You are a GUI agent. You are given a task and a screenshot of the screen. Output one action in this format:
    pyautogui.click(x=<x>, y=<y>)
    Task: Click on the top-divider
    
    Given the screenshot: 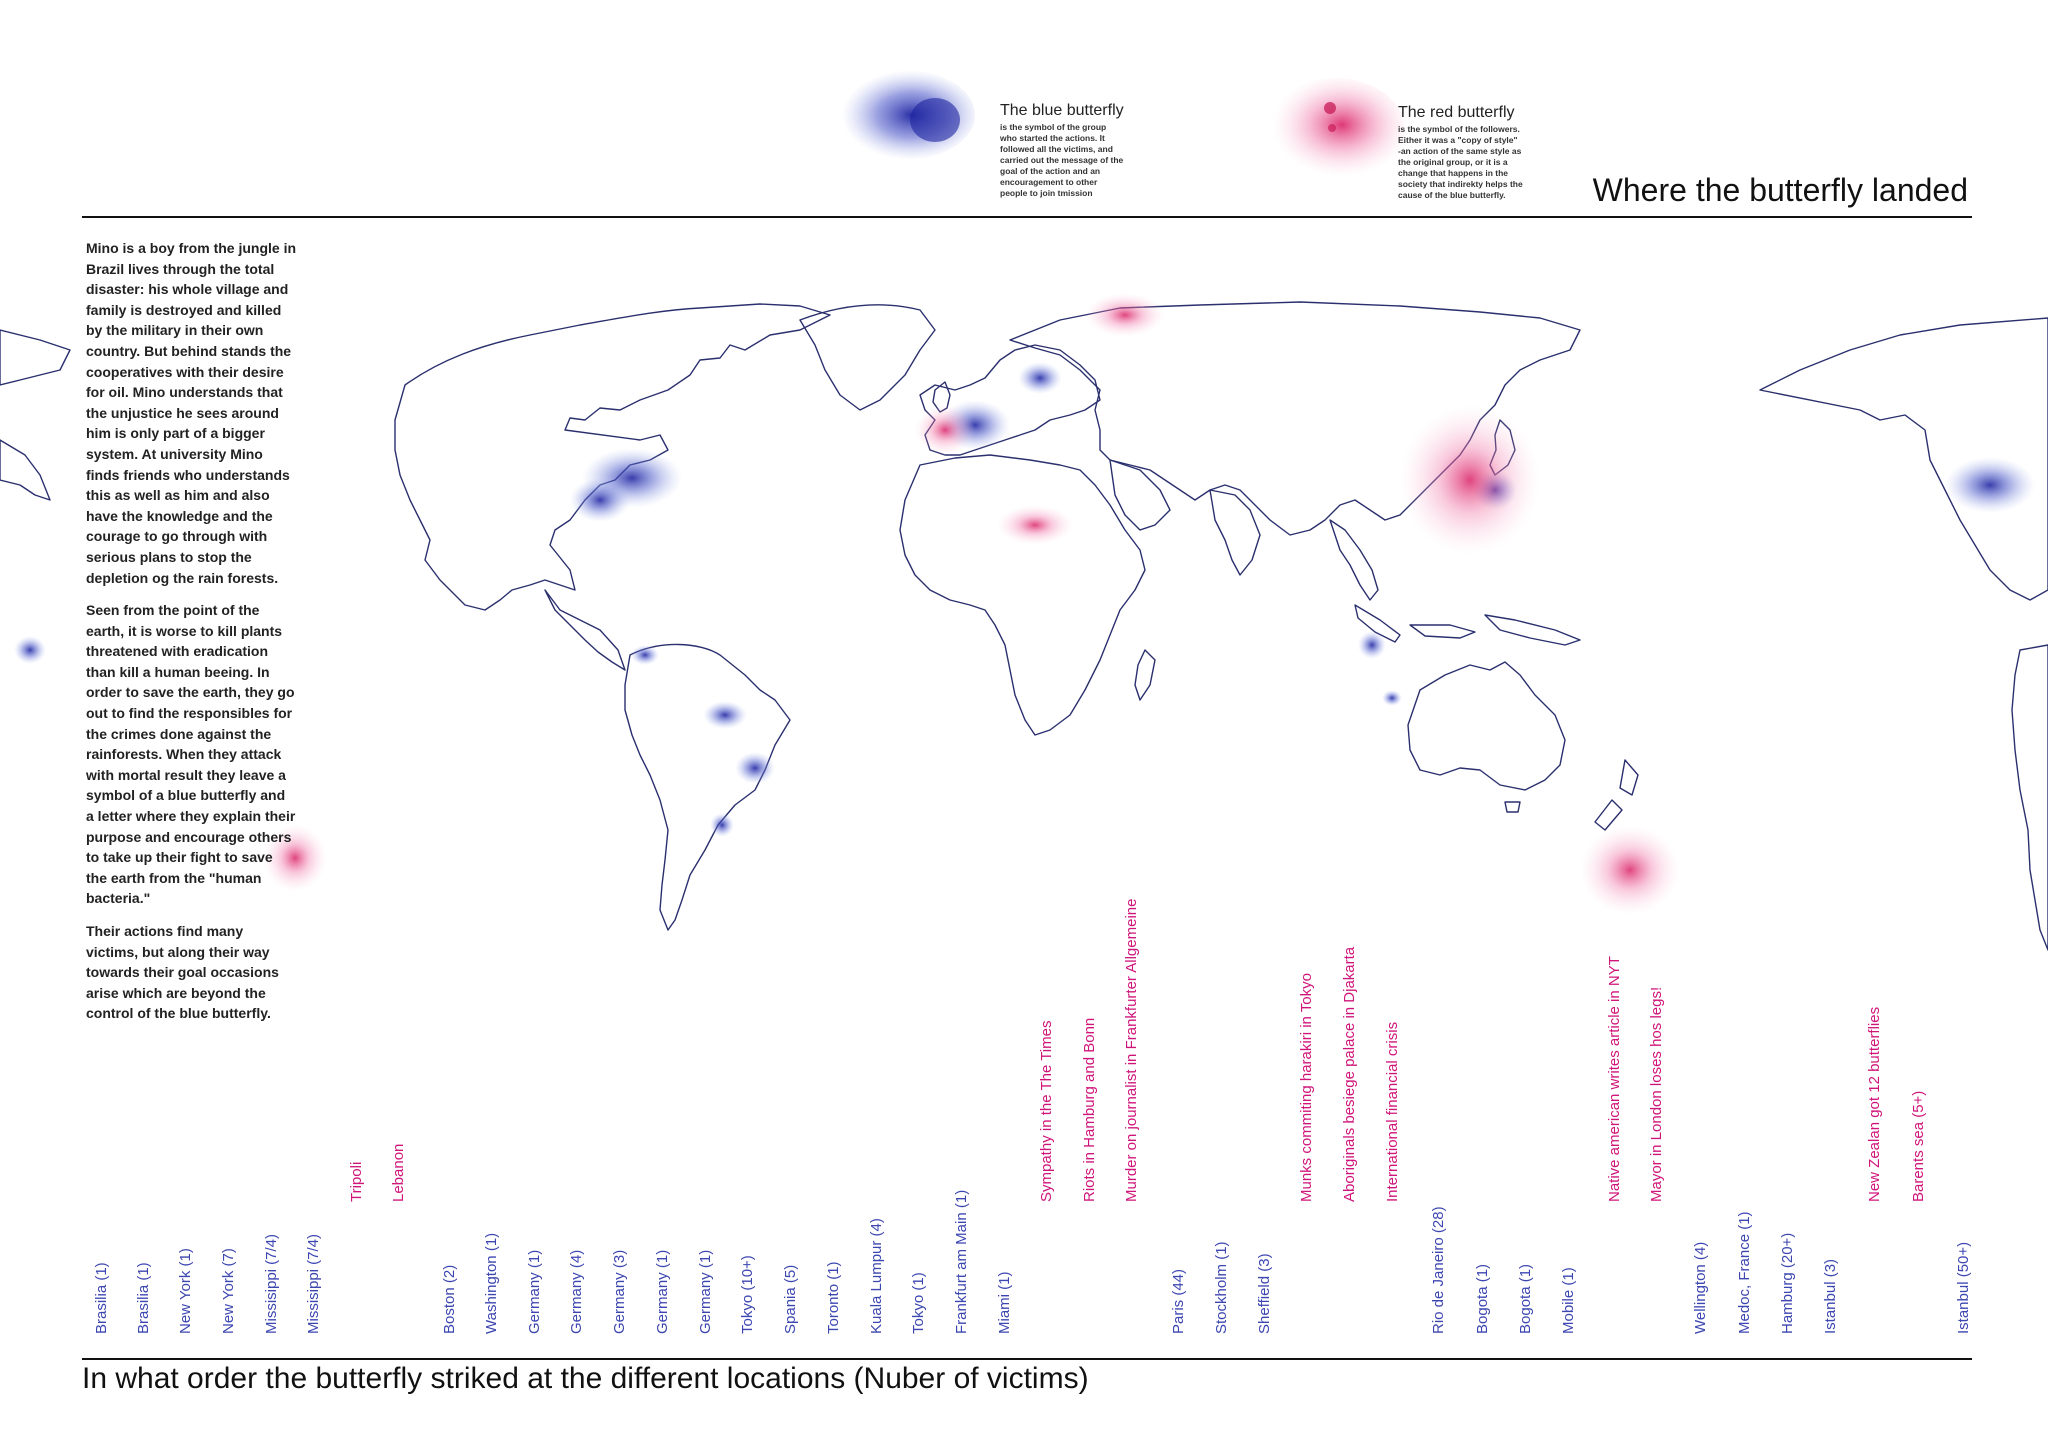 What is the action you would take?
    pyautogui.click(x=1027, y=217)
    